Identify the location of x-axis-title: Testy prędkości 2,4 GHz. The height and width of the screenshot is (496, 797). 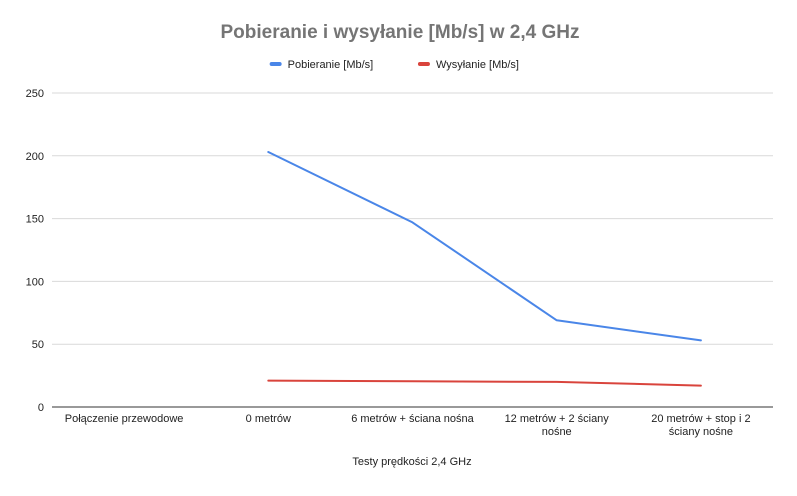
(411, 462).